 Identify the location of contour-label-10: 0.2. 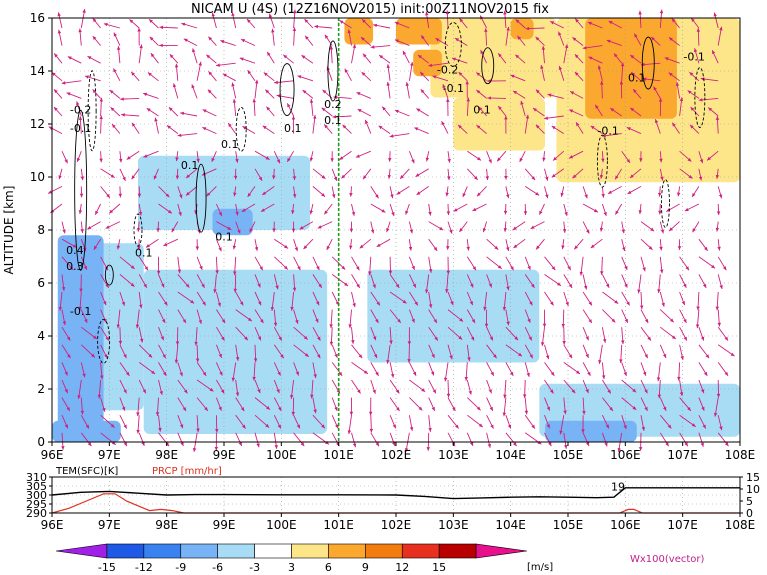
(333, 104).